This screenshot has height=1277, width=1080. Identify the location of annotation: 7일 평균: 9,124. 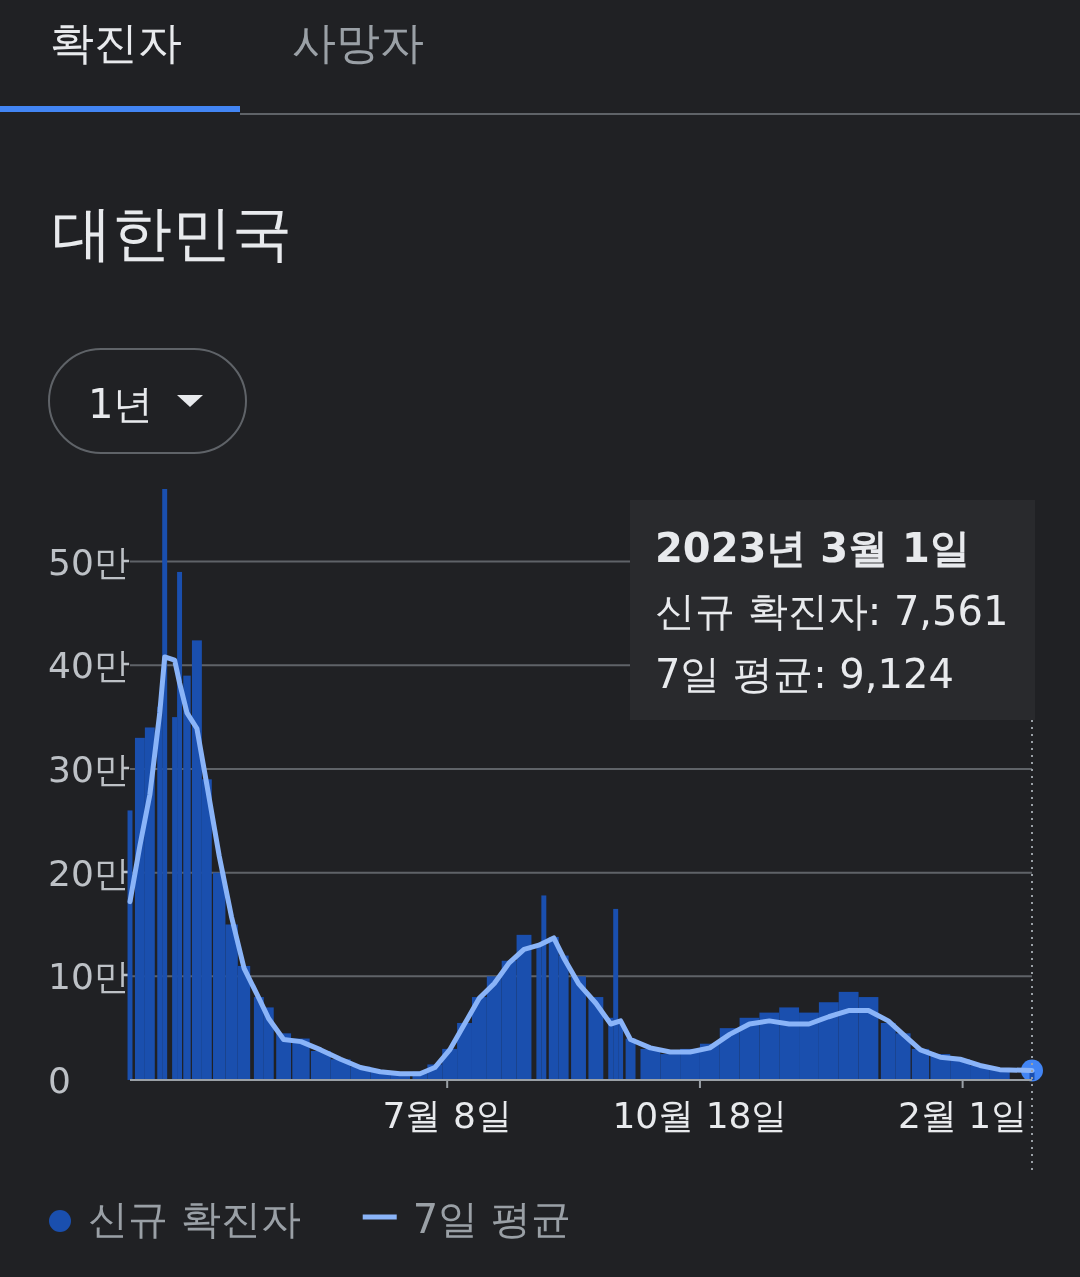
(804, 674).